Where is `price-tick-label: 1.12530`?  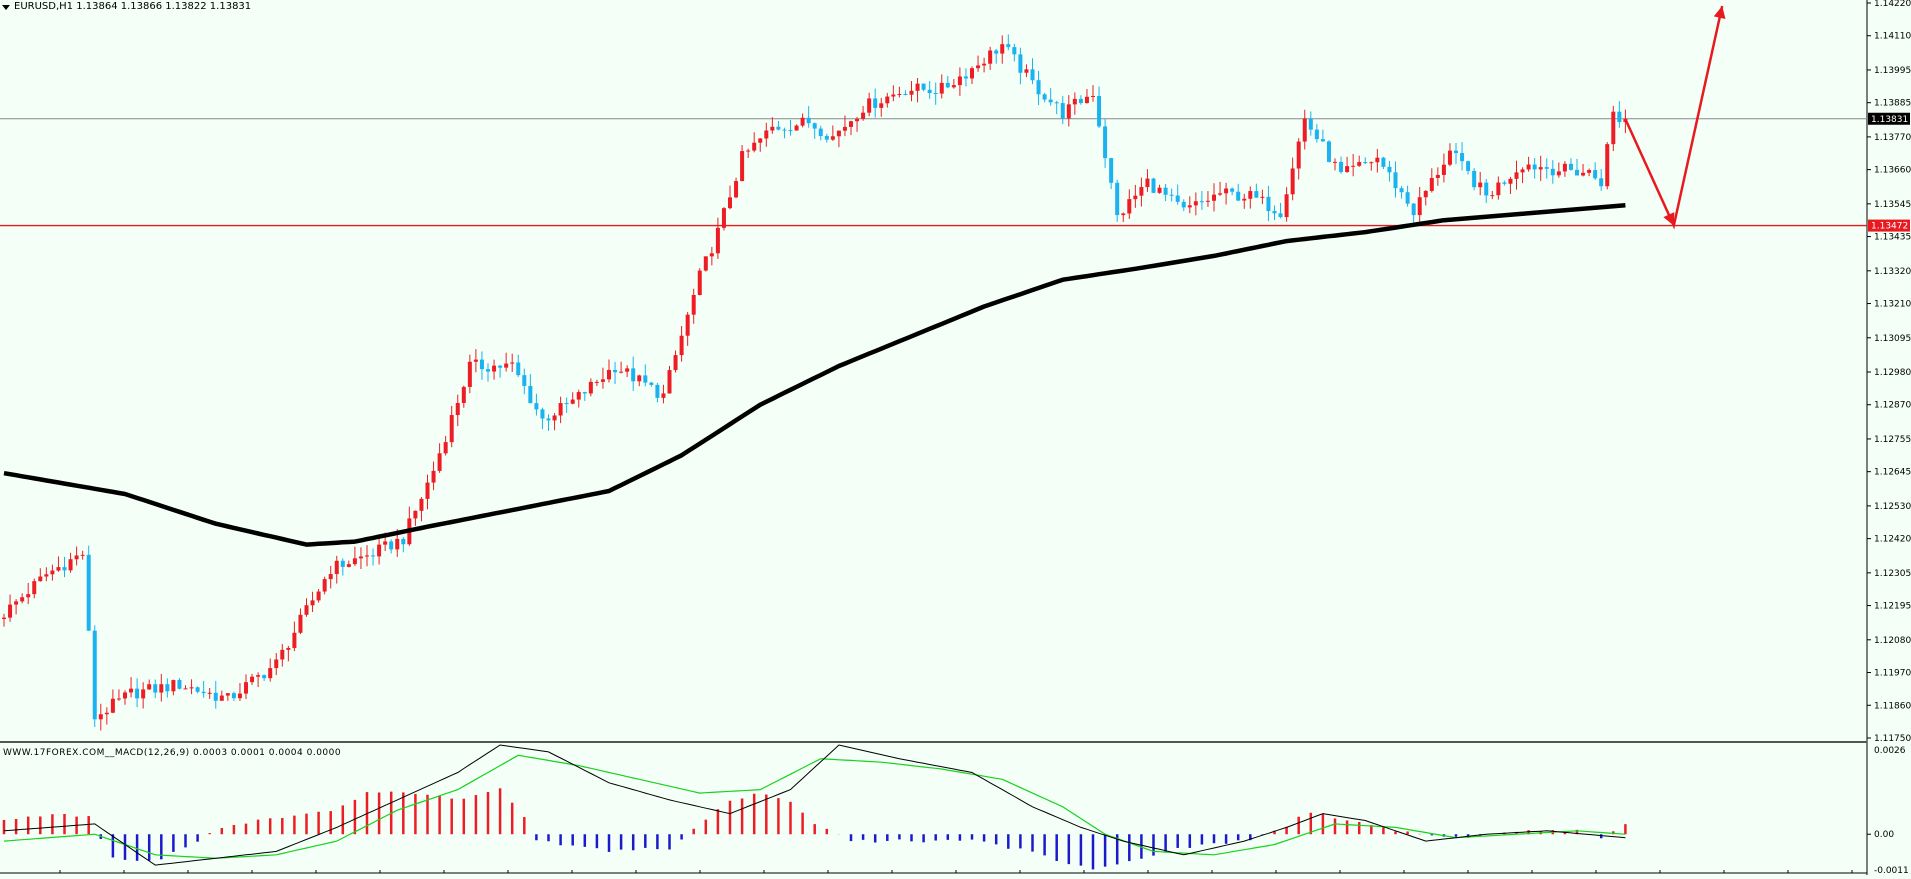
price-tick-label: 1.12530 is located at coordinates (1892, 507).